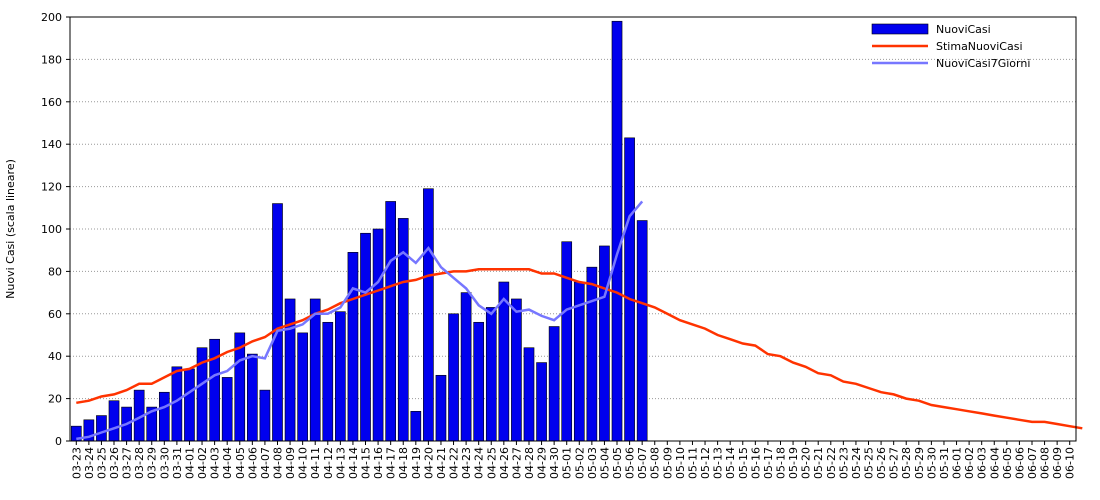  What do you see at coordinates (51, 59) in the screenshot?
I see `y-tick-label: 180` at bounding box center [51, 59].